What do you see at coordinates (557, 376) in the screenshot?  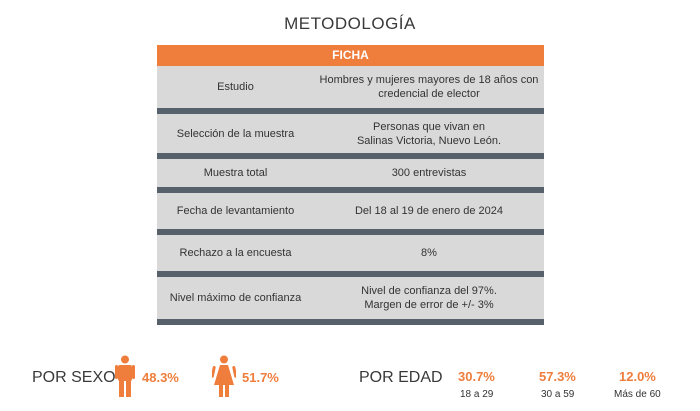 I see `age-pct-30-59: 57.3%` at bounding box center [557, 376].